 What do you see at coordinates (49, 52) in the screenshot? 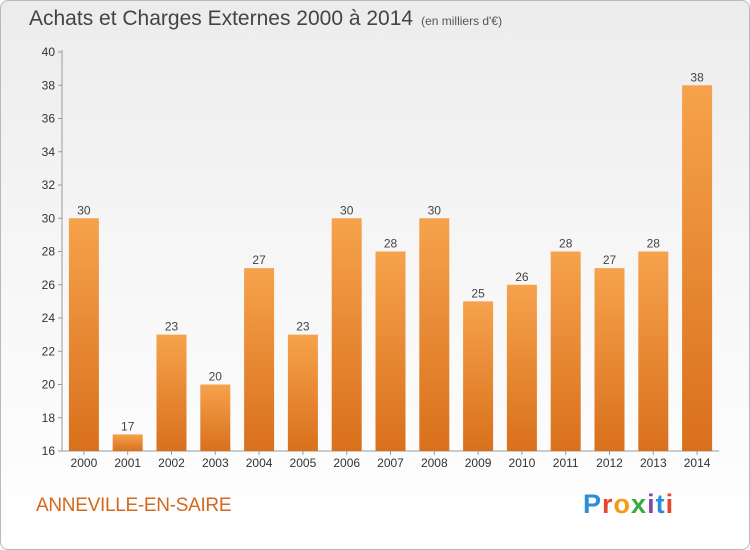
I see `y-tick-label: 40` at bounding box center [49, 52].